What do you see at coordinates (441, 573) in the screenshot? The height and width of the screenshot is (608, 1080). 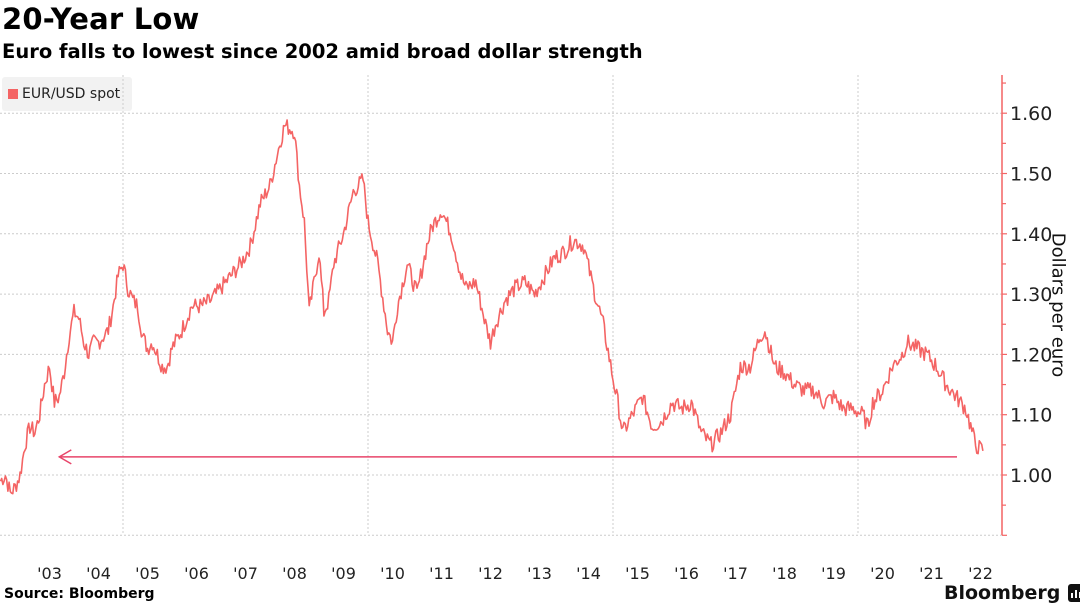 I see `x-tick-label: '11` at bounding box center [441, 573].